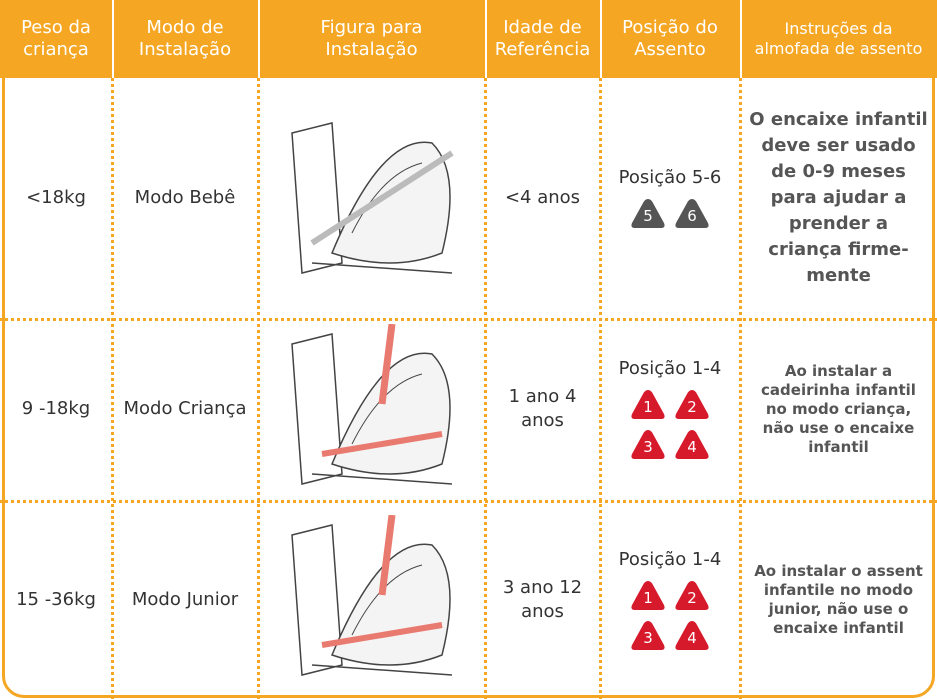  I want to click on text-line: Instruções da, so click(838, 28).